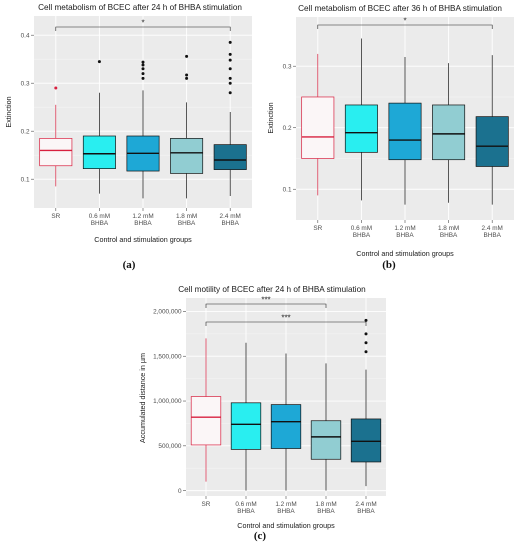  Describe the element at coordinates (260, 536) in the screenshot. I see `panel-label-c: (c)` at that location.